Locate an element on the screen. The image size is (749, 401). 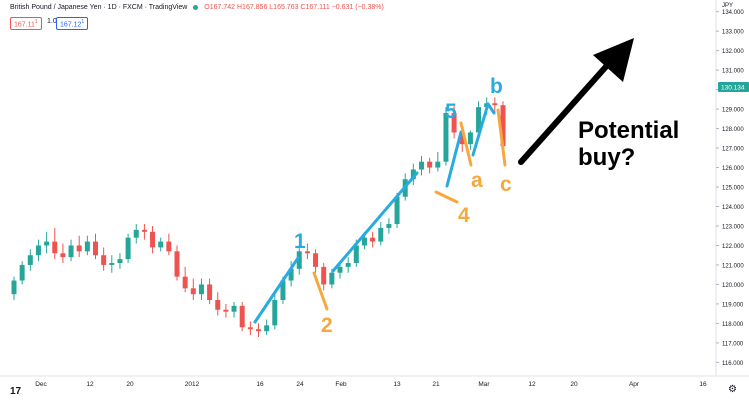
time-tick-label: Mar is located at coordinates (484, 384).